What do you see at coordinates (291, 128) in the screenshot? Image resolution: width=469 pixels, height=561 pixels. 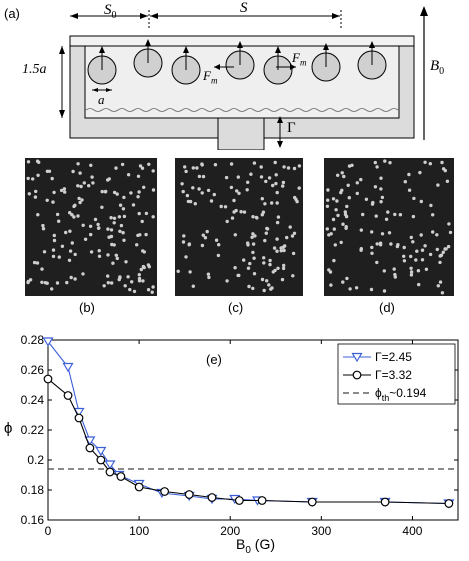 I see `gamma-label: Γ` at bounding box center [291, 128].